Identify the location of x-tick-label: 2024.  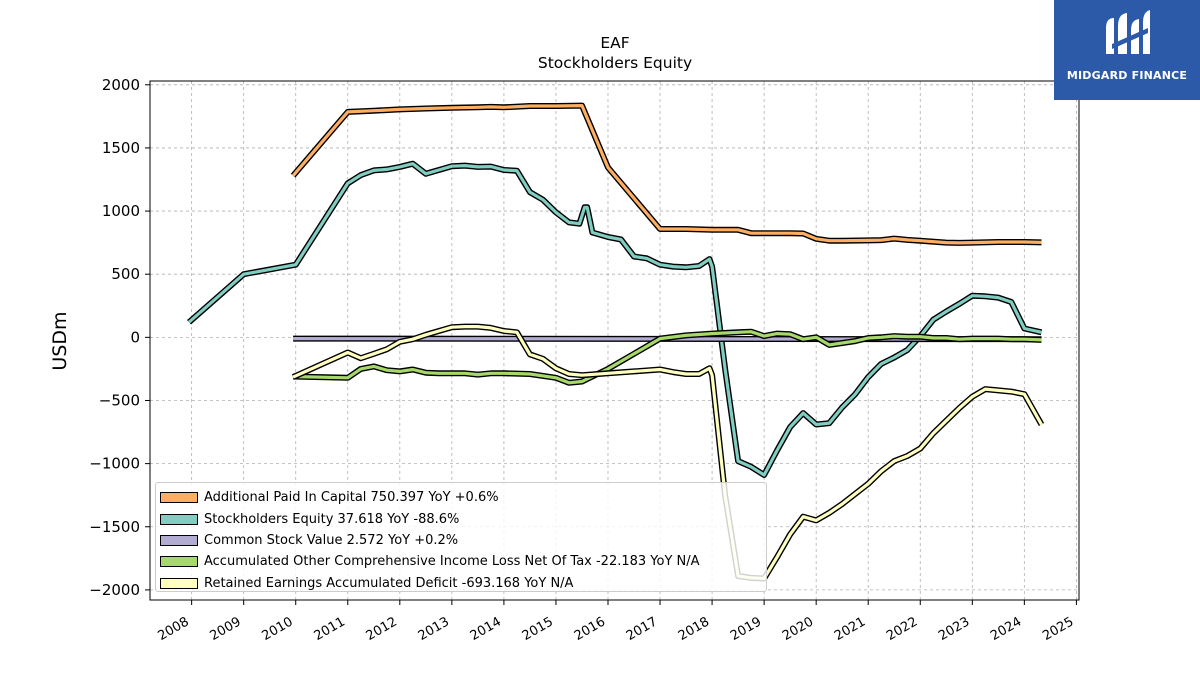
(1006, 629).